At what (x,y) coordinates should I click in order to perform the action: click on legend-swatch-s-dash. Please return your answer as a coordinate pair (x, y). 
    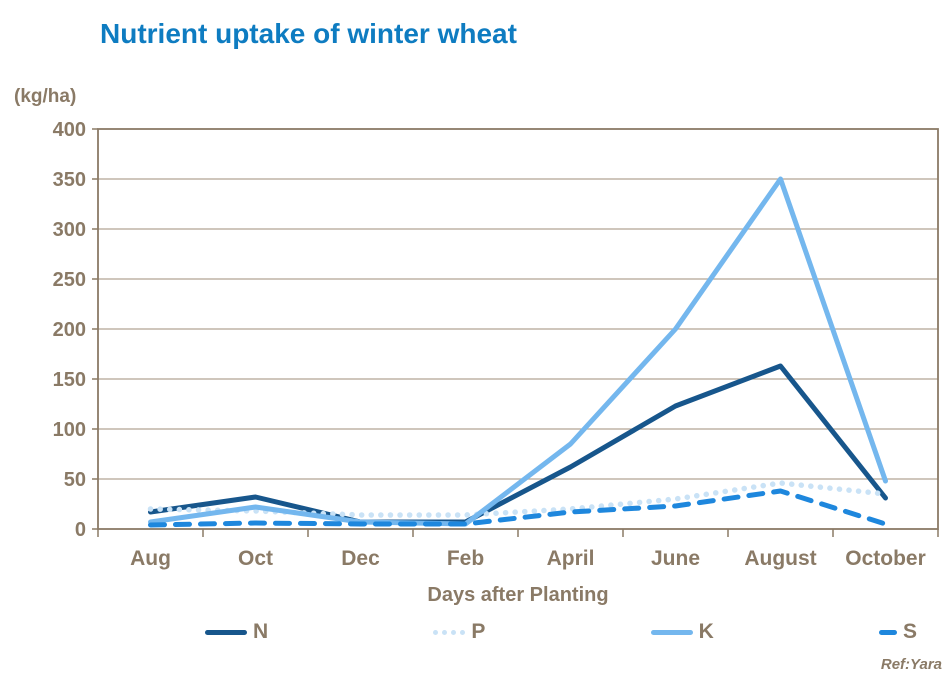
    Looking at the image, I should click on (887, 632).